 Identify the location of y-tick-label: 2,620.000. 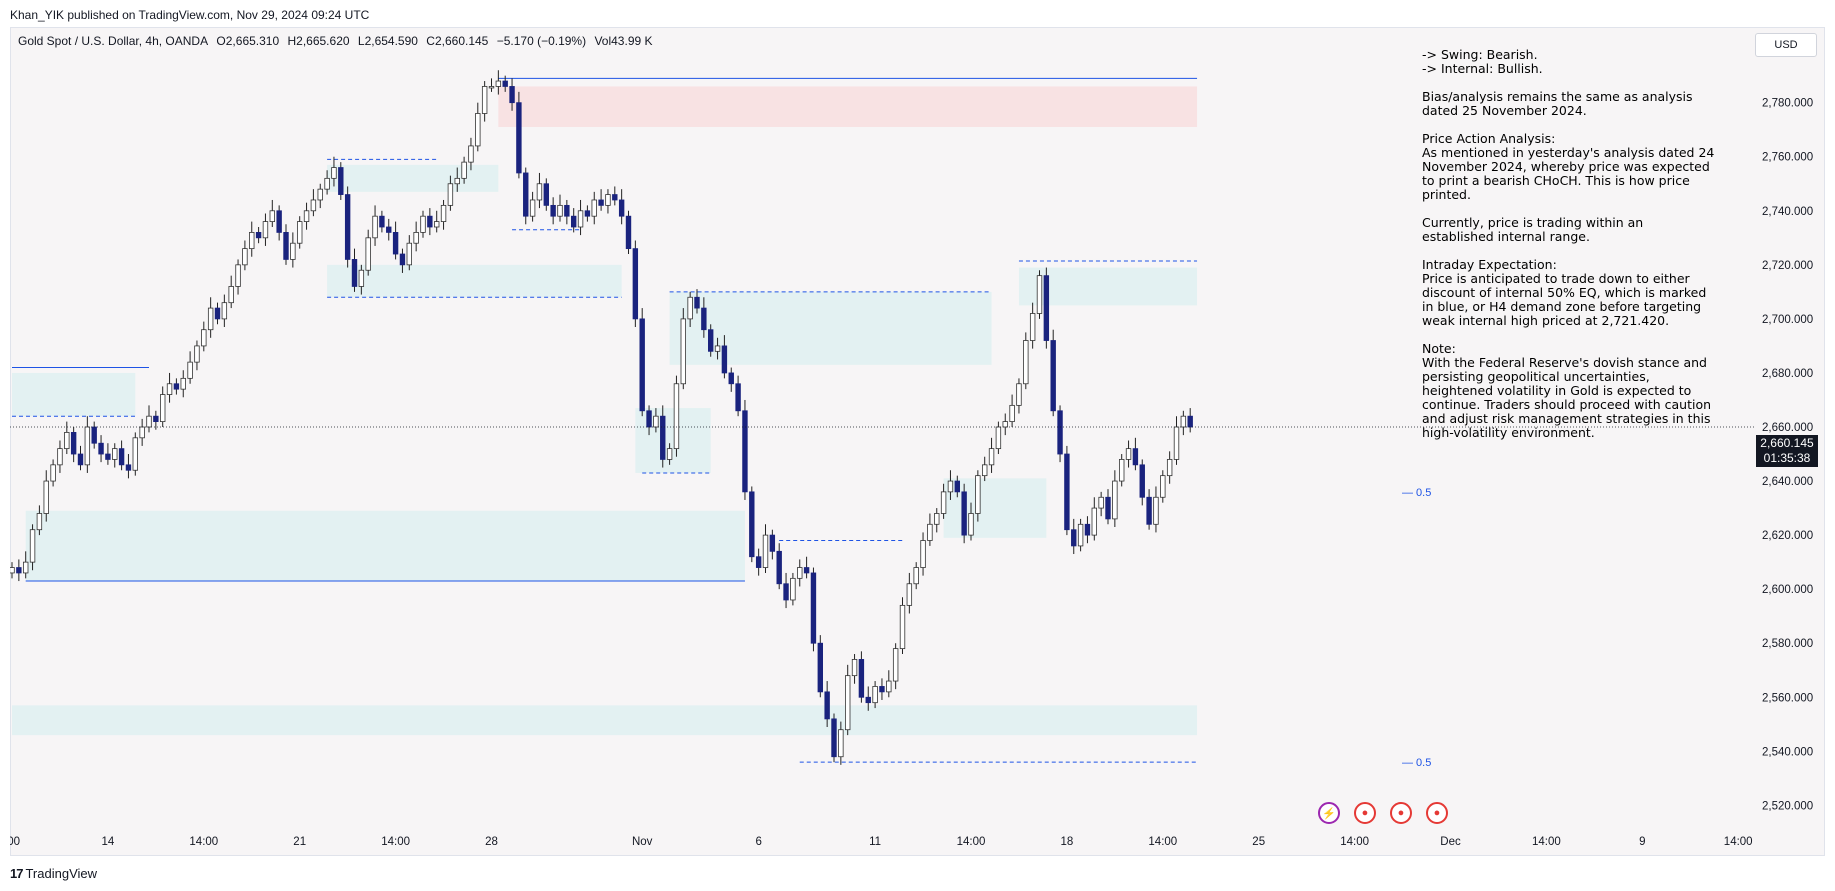
(1787, 536).